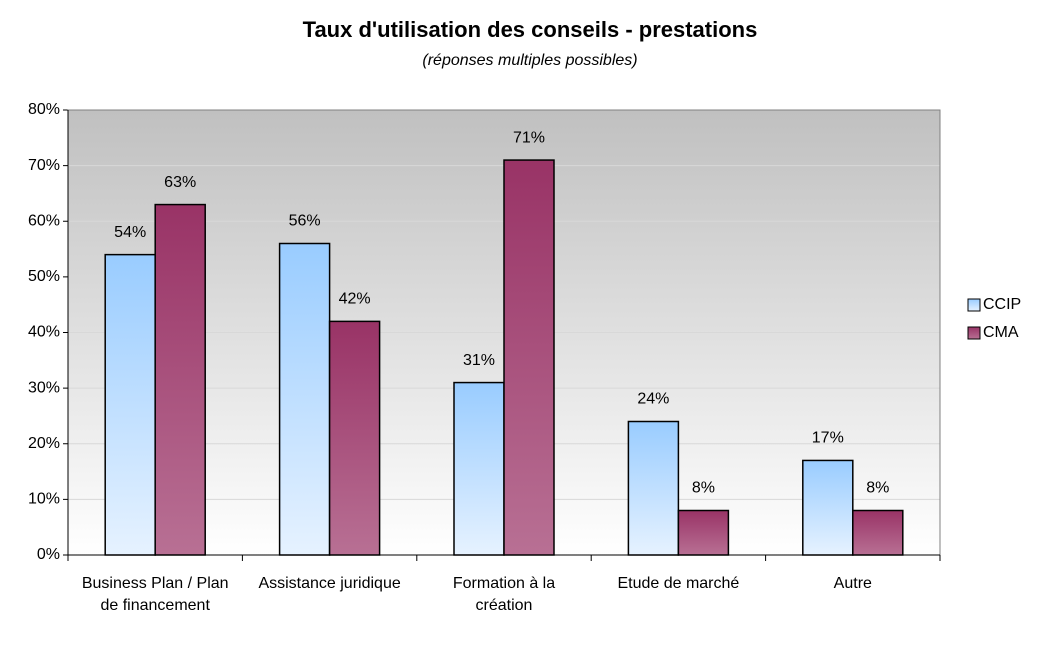 The image size is (1042, 647). What do you see at coordinates (1002, 304) in the screenshot?
I see `legend-label: CCIP` at bounding box center [1002, 304].